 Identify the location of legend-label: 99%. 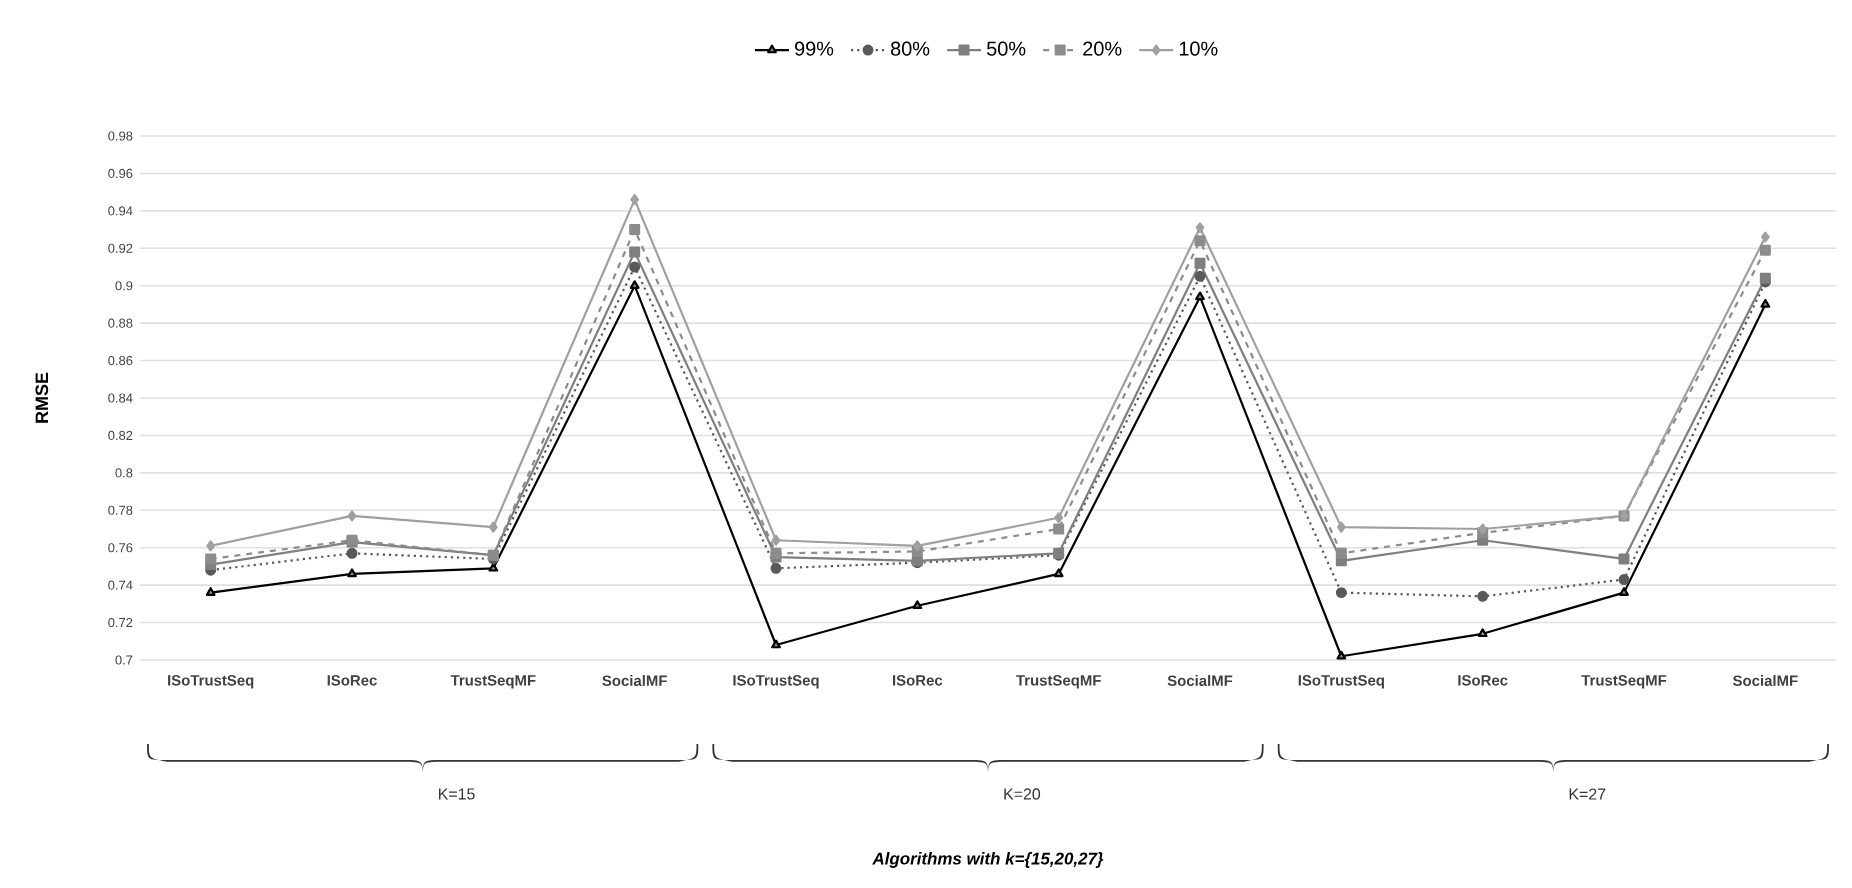
(814, 48).